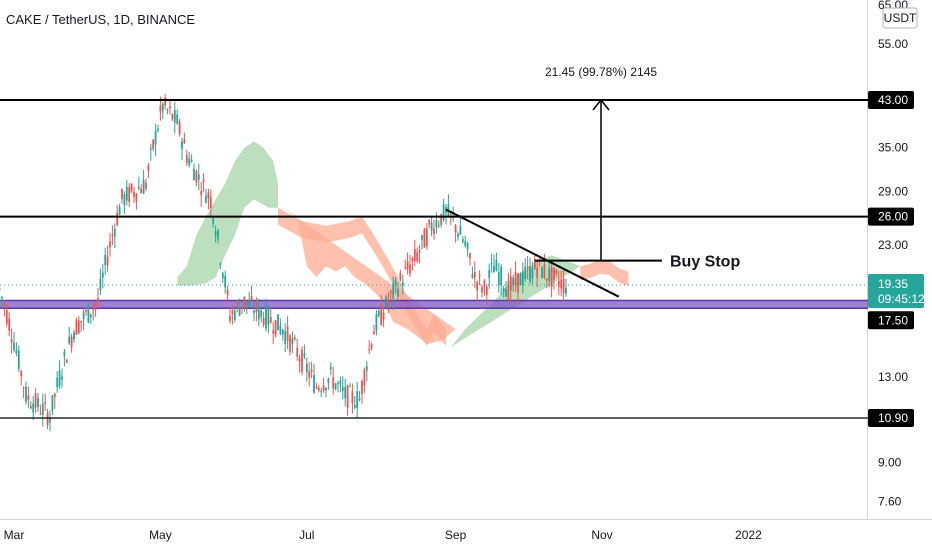  Describe the element at coordinates (434, 304) in the screenshot. I see `support-zone` at that location.